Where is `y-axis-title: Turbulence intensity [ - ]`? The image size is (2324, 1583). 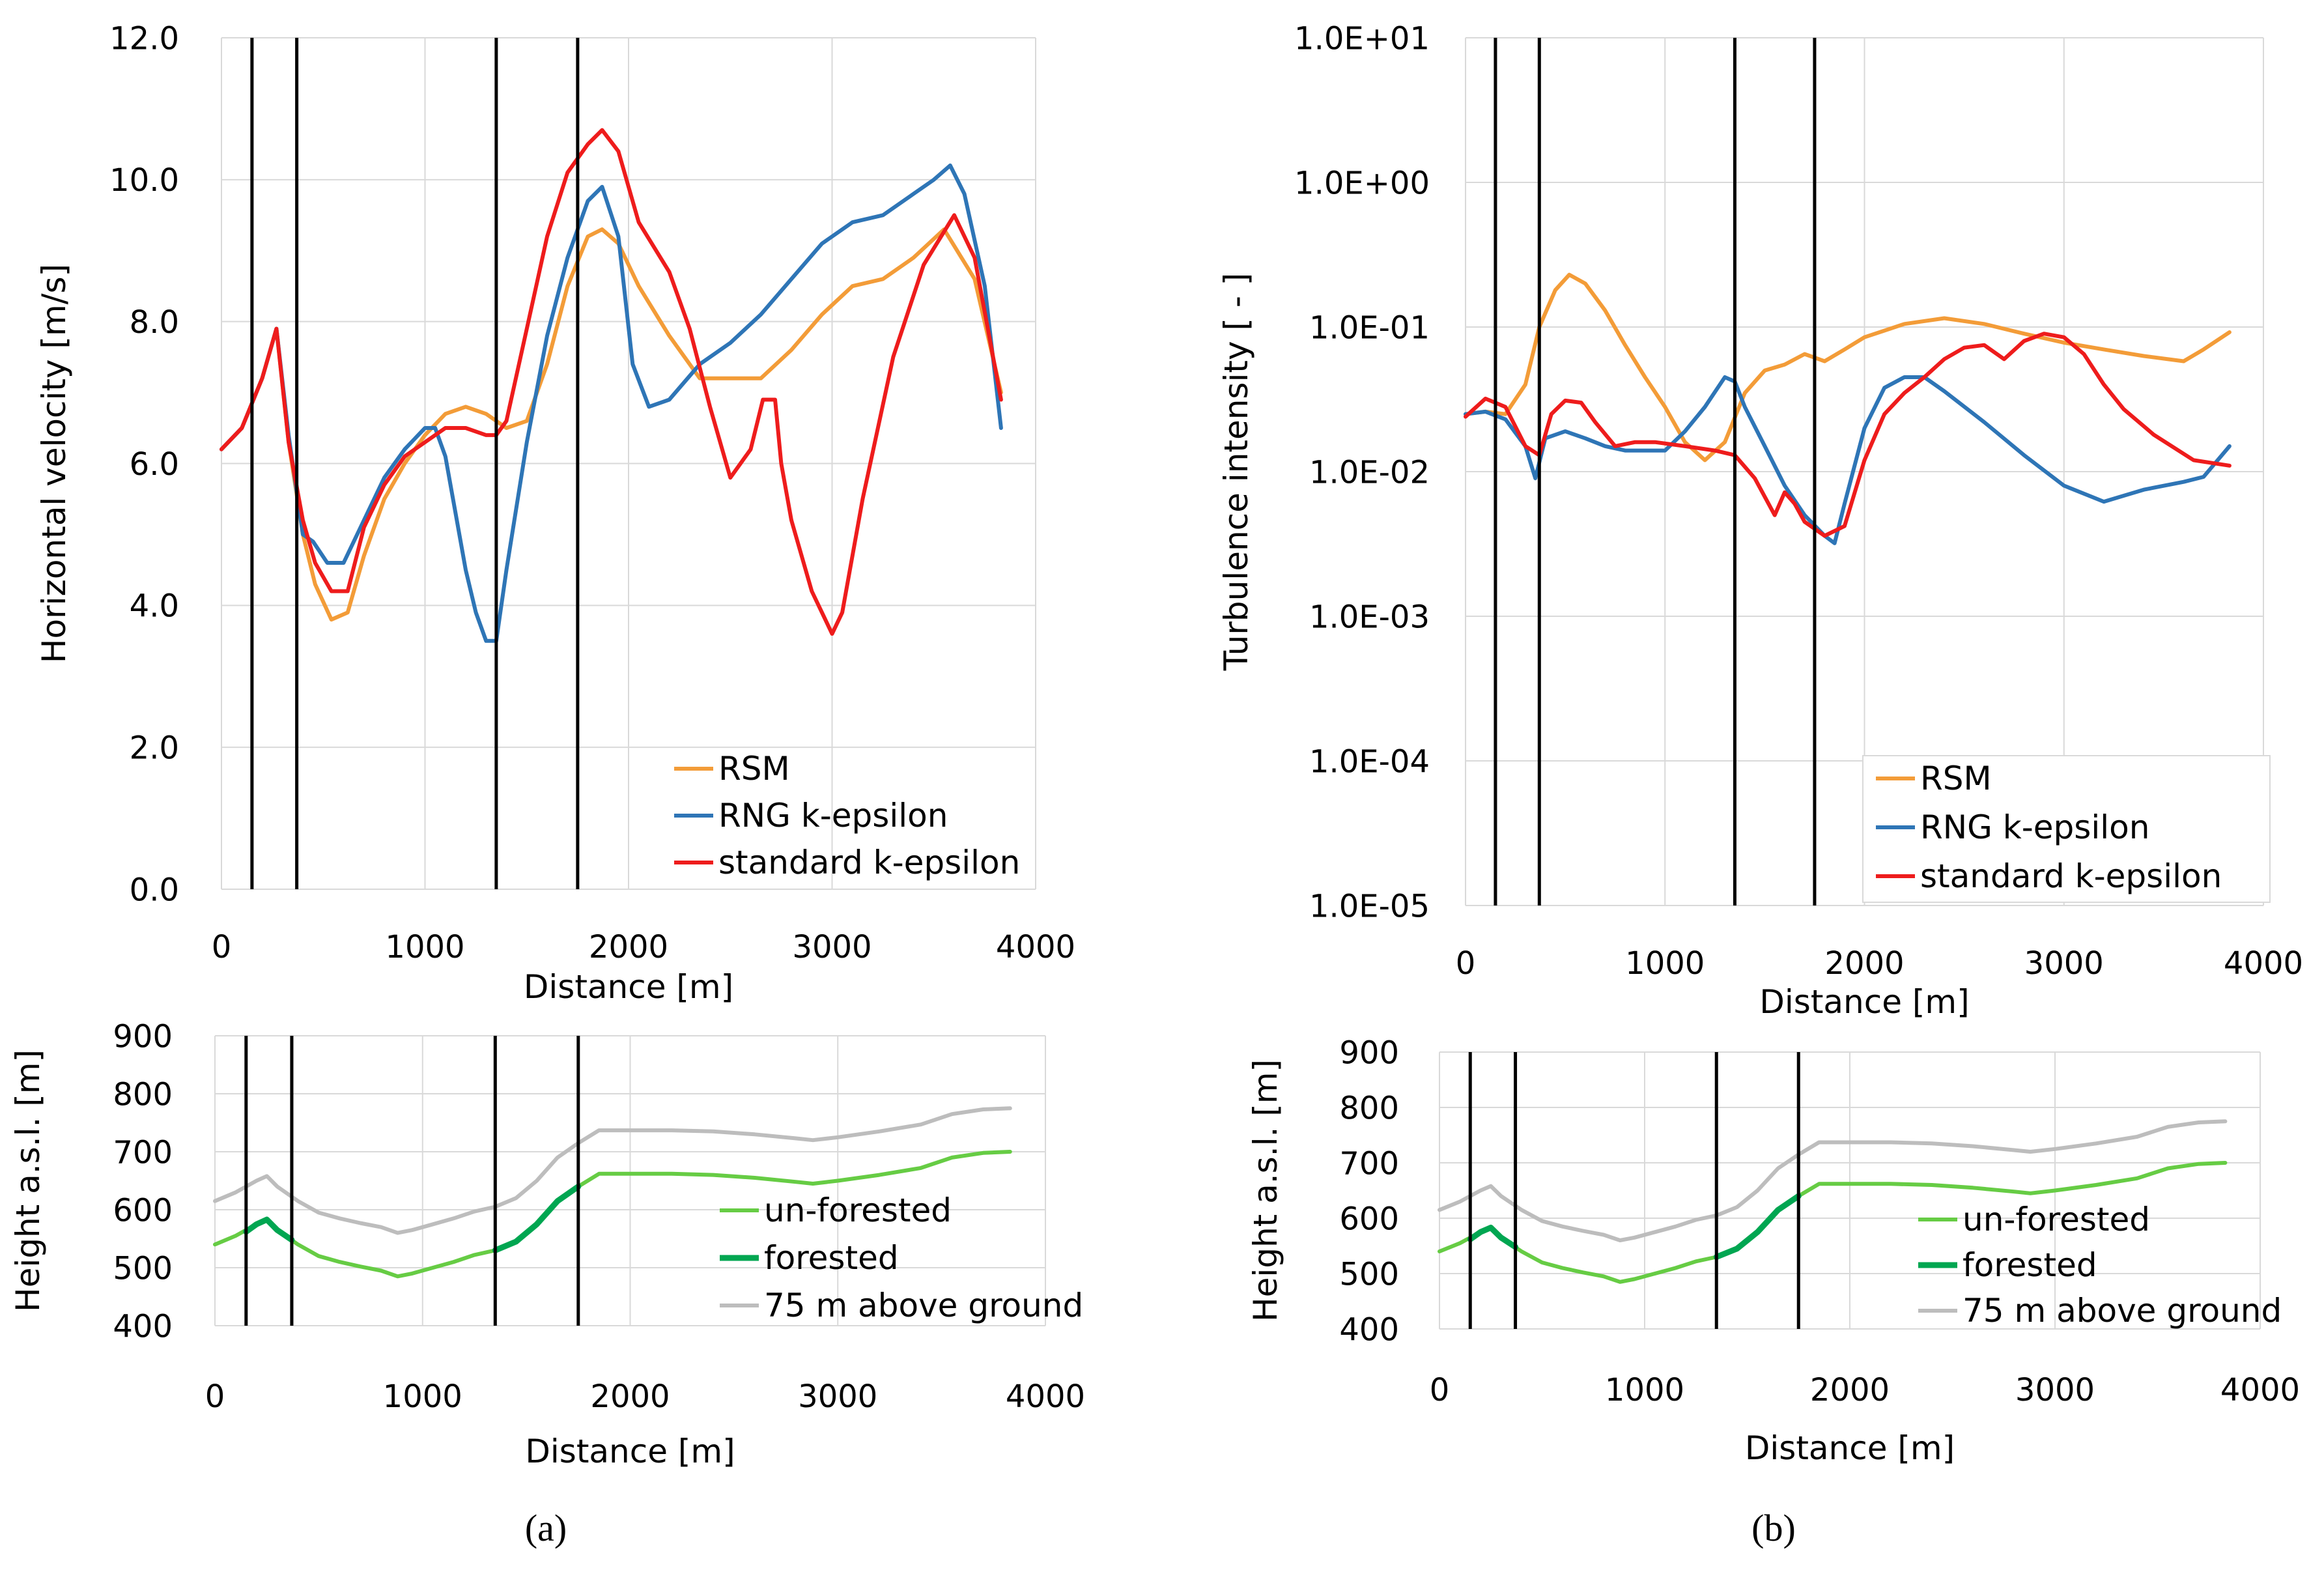 y-axis-title: Turbulence intensity [ - ] is located at coordinates (1236, 472).